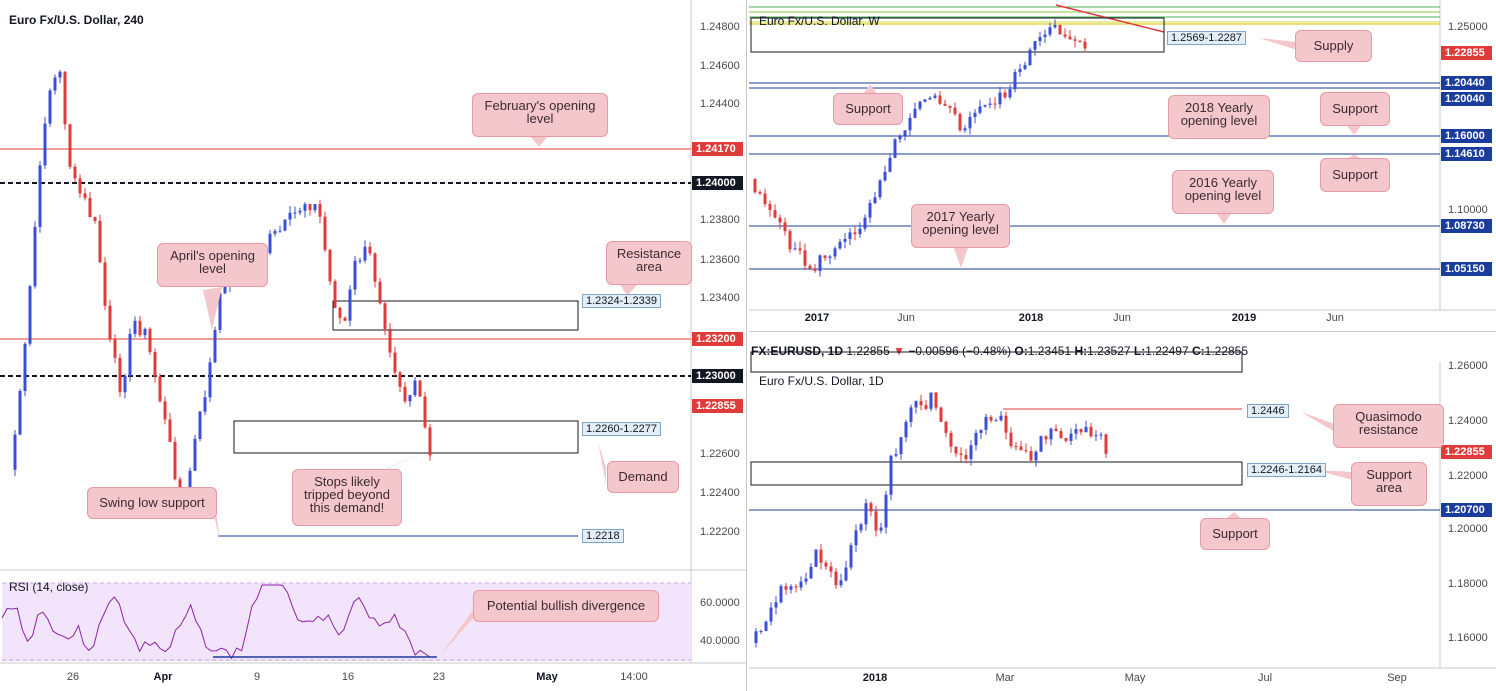  Describe the element at coordinates (1468, 529) in the screenshot. I see `daily-y-tick: 1.20000` at that location.